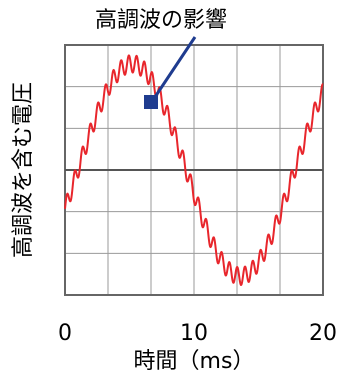 This screenshot has height=380, width=340. I want to click on x-tick-label-10: 10, so click(194, 333).